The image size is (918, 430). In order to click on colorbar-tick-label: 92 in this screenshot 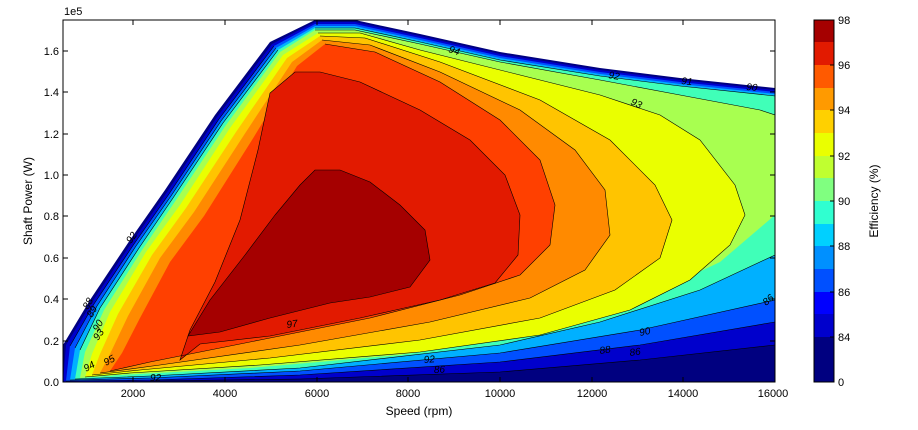, I will do `click(844, 157)`.